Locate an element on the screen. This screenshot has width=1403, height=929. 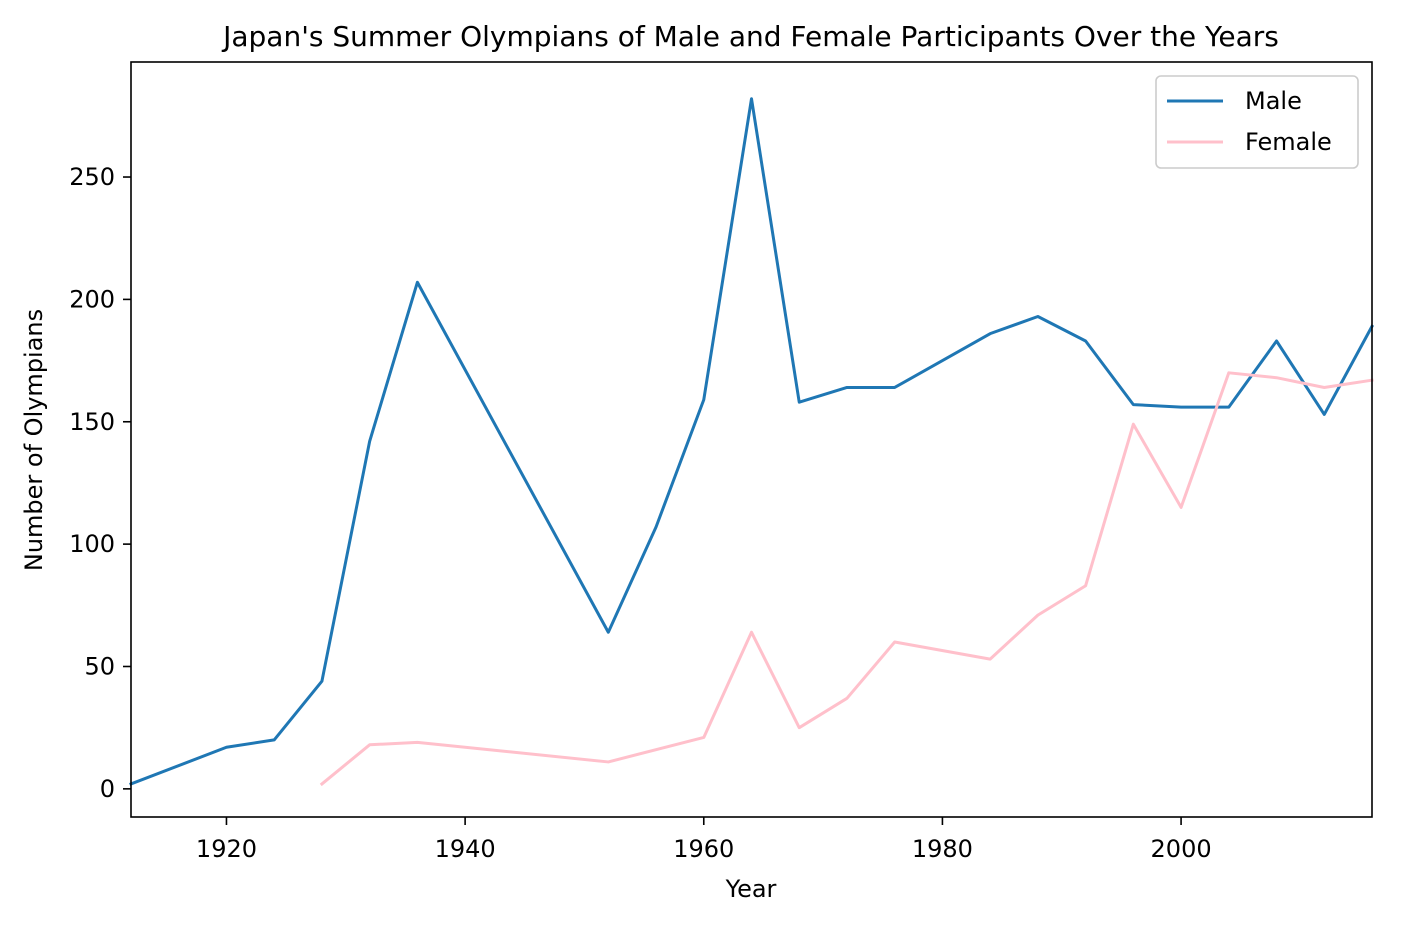
x-axis-ticks: 1920 1940 1960 1980 2000 is located at coordinates (704, 840).